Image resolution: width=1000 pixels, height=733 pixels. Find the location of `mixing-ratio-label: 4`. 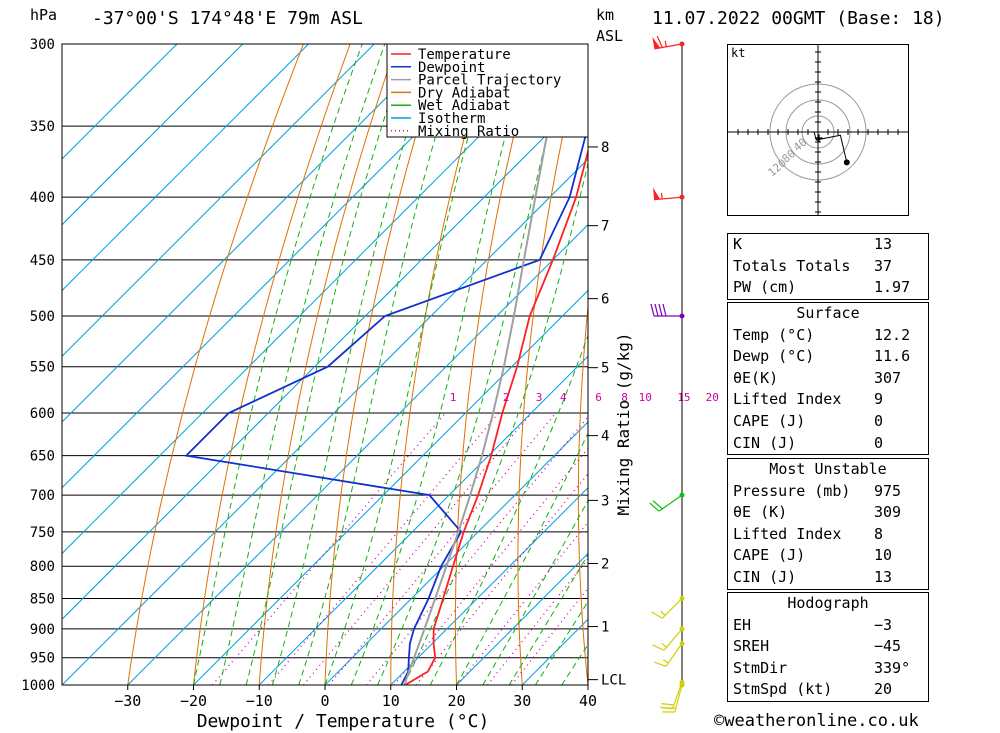

mixing-ratio-label: 4 is located at coordinates (563, 397).